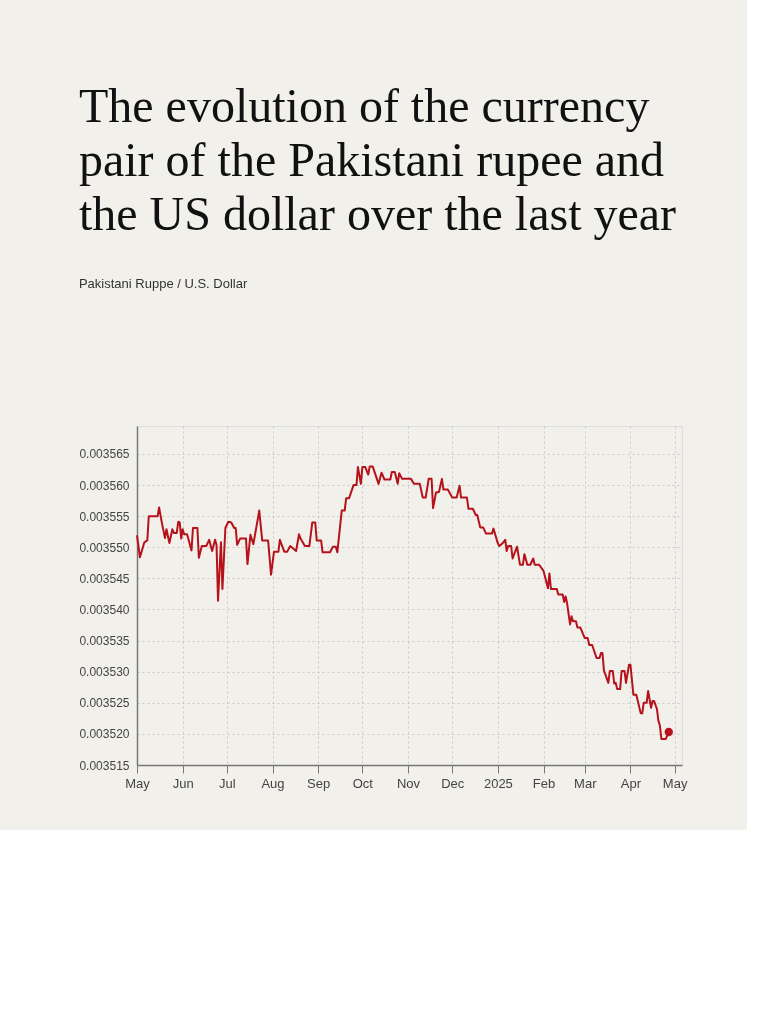 Image resolution: width=768 pixels, height=1024 pixels. What do you see at coordinates (498, 783) in the screenshot?
I see `x-tick-label: 2025` at bounding box center [498, 783].